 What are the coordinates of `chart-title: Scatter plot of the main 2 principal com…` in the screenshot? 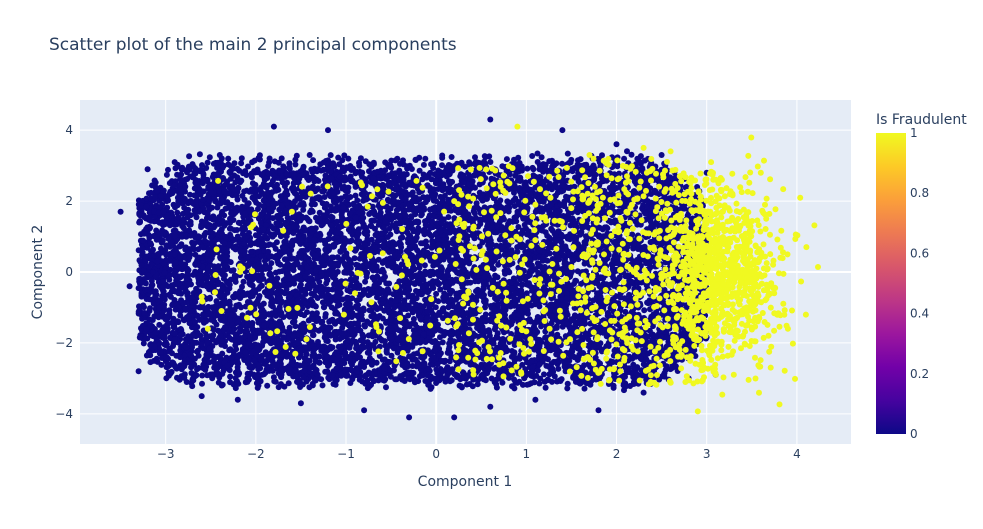 It's located at (253, 45).